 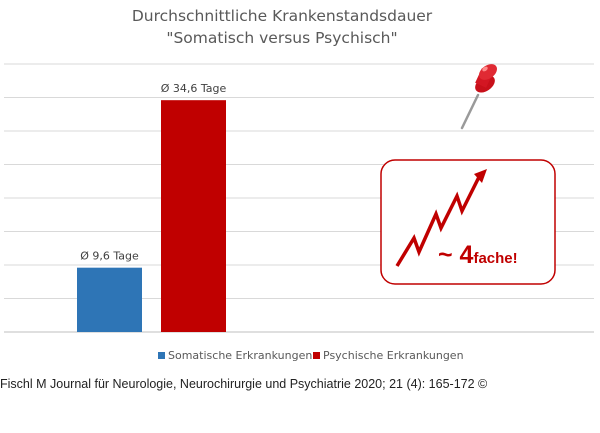 What do you see at coordinates (153, 172) in the screenshot?
I see `data-labels: Ø 9,6 Tage Ø 34,6 Tage` at bounding box center [153, 172].